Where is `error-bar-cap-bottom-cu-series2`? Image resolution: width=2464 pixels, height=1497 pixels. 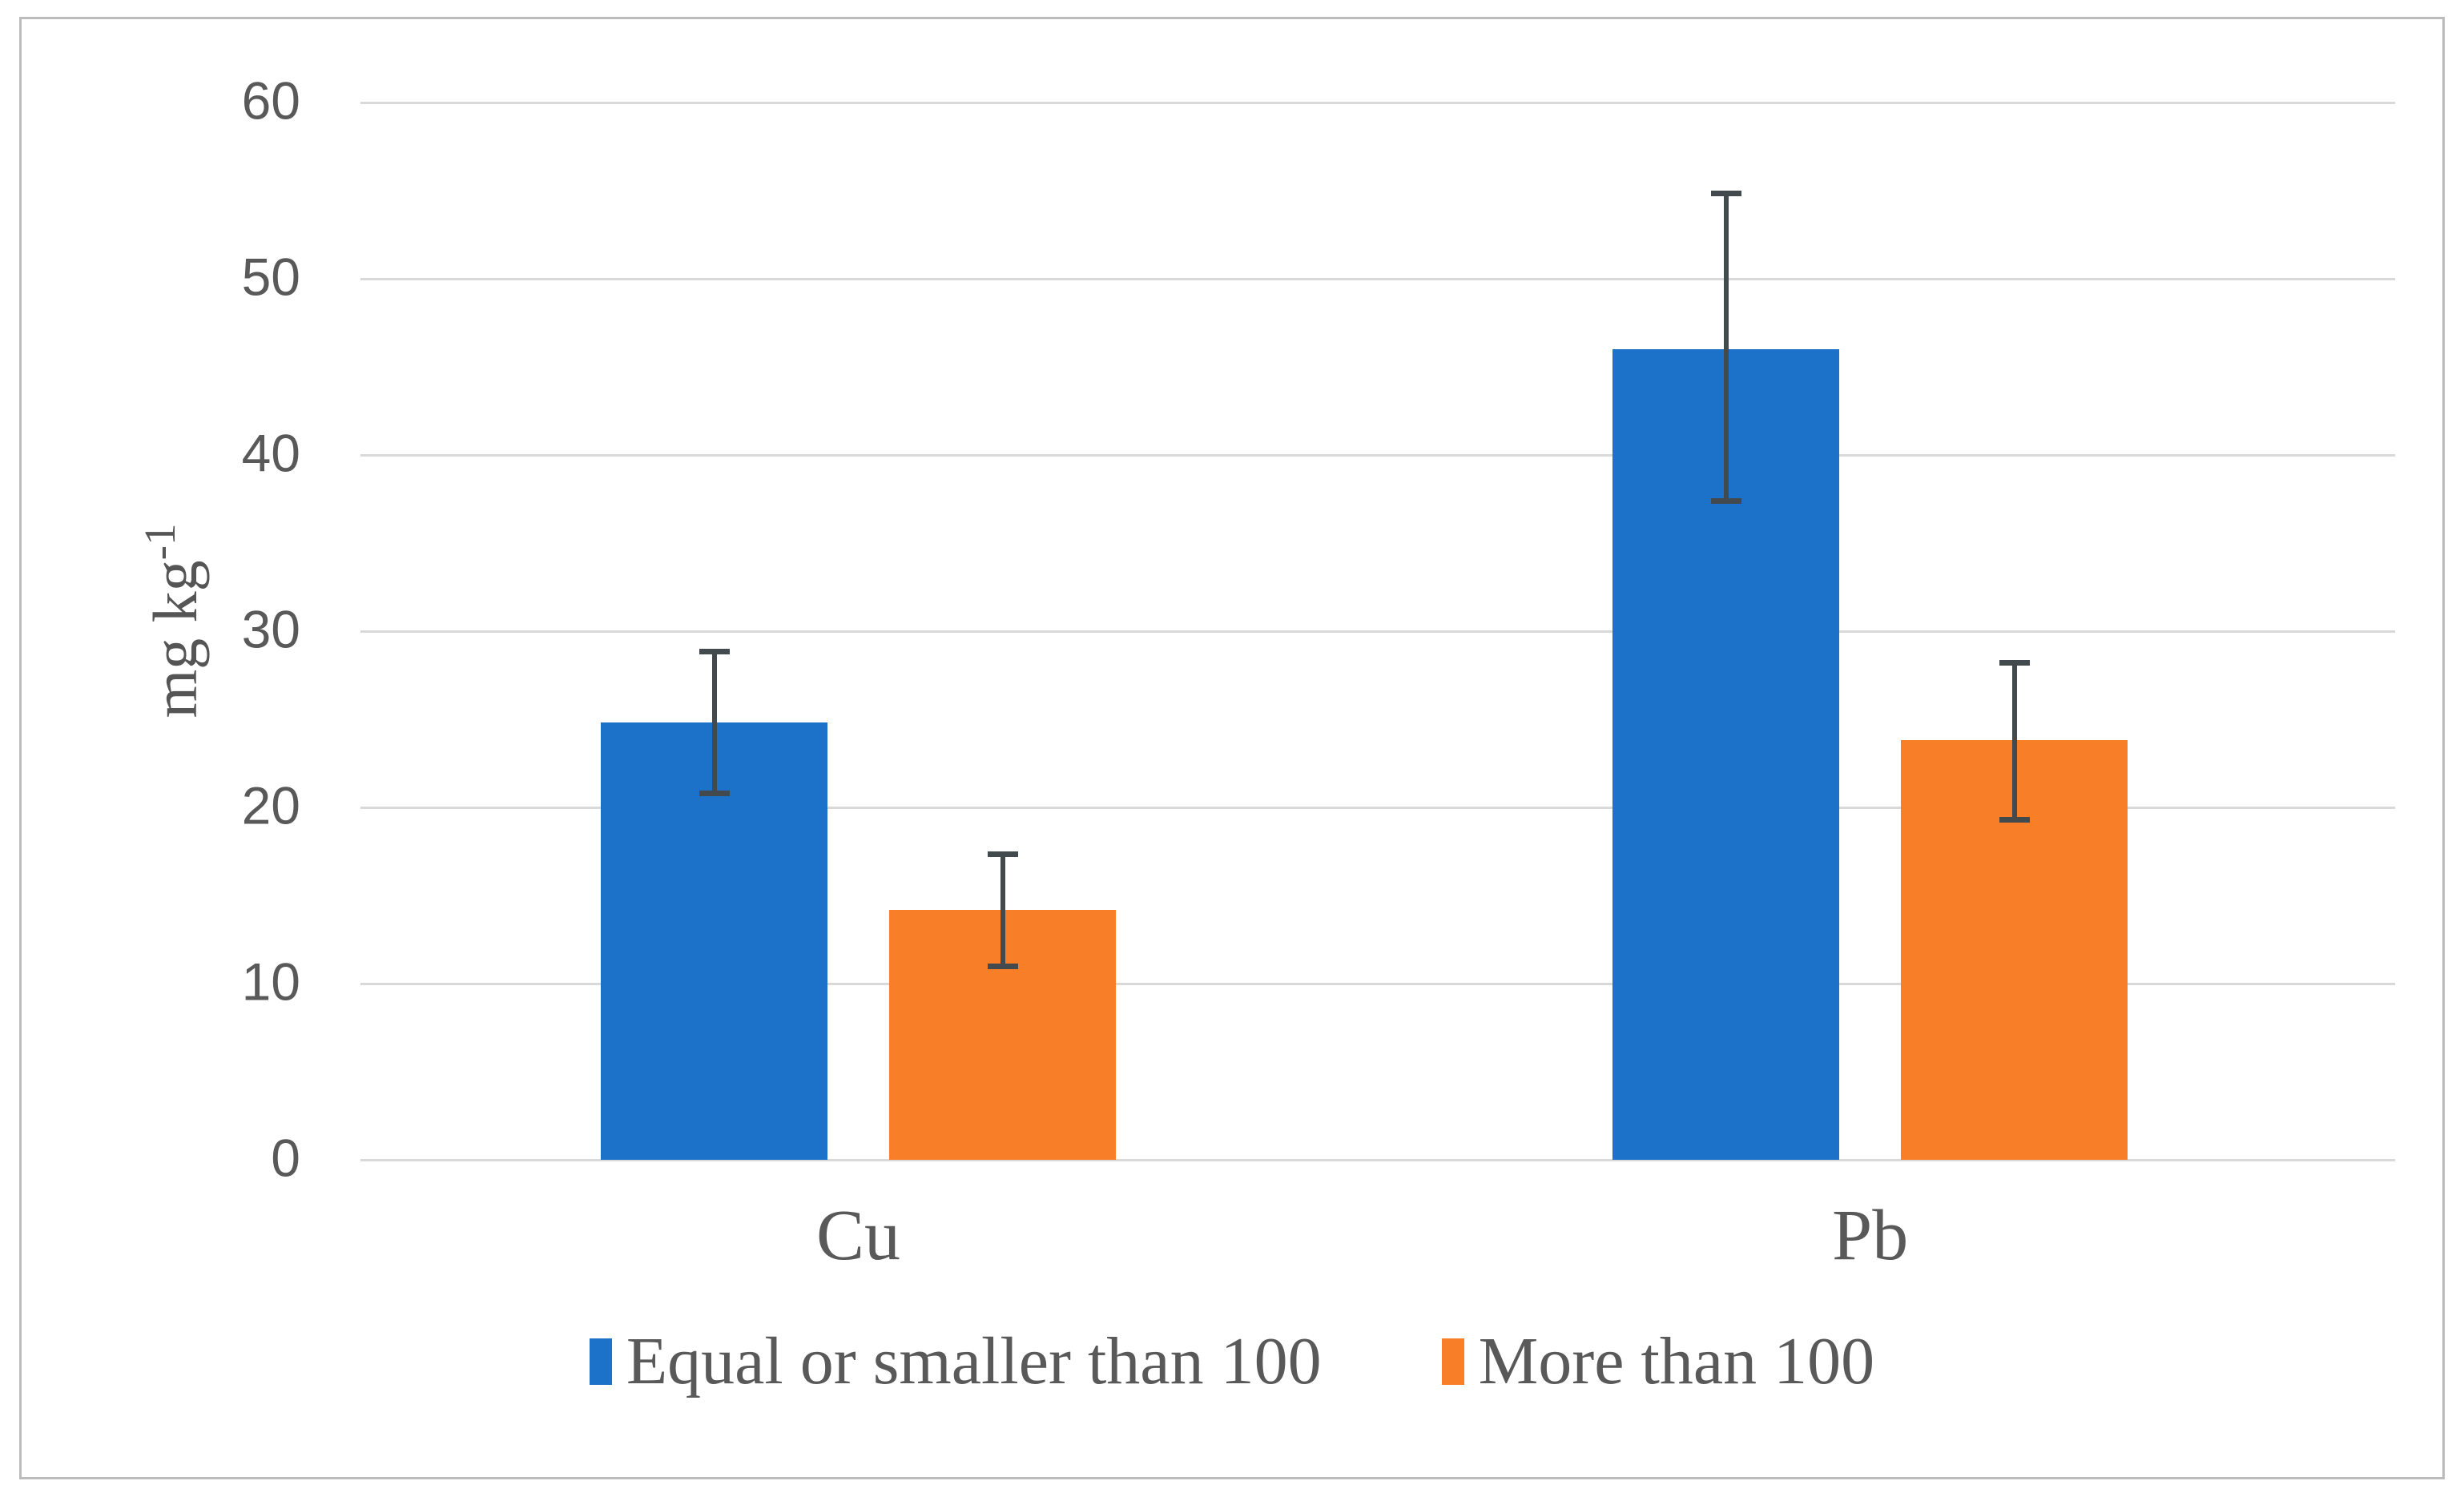
error-bar-cap-bottom-cu-series2 is located at coordinates (1002, 967).